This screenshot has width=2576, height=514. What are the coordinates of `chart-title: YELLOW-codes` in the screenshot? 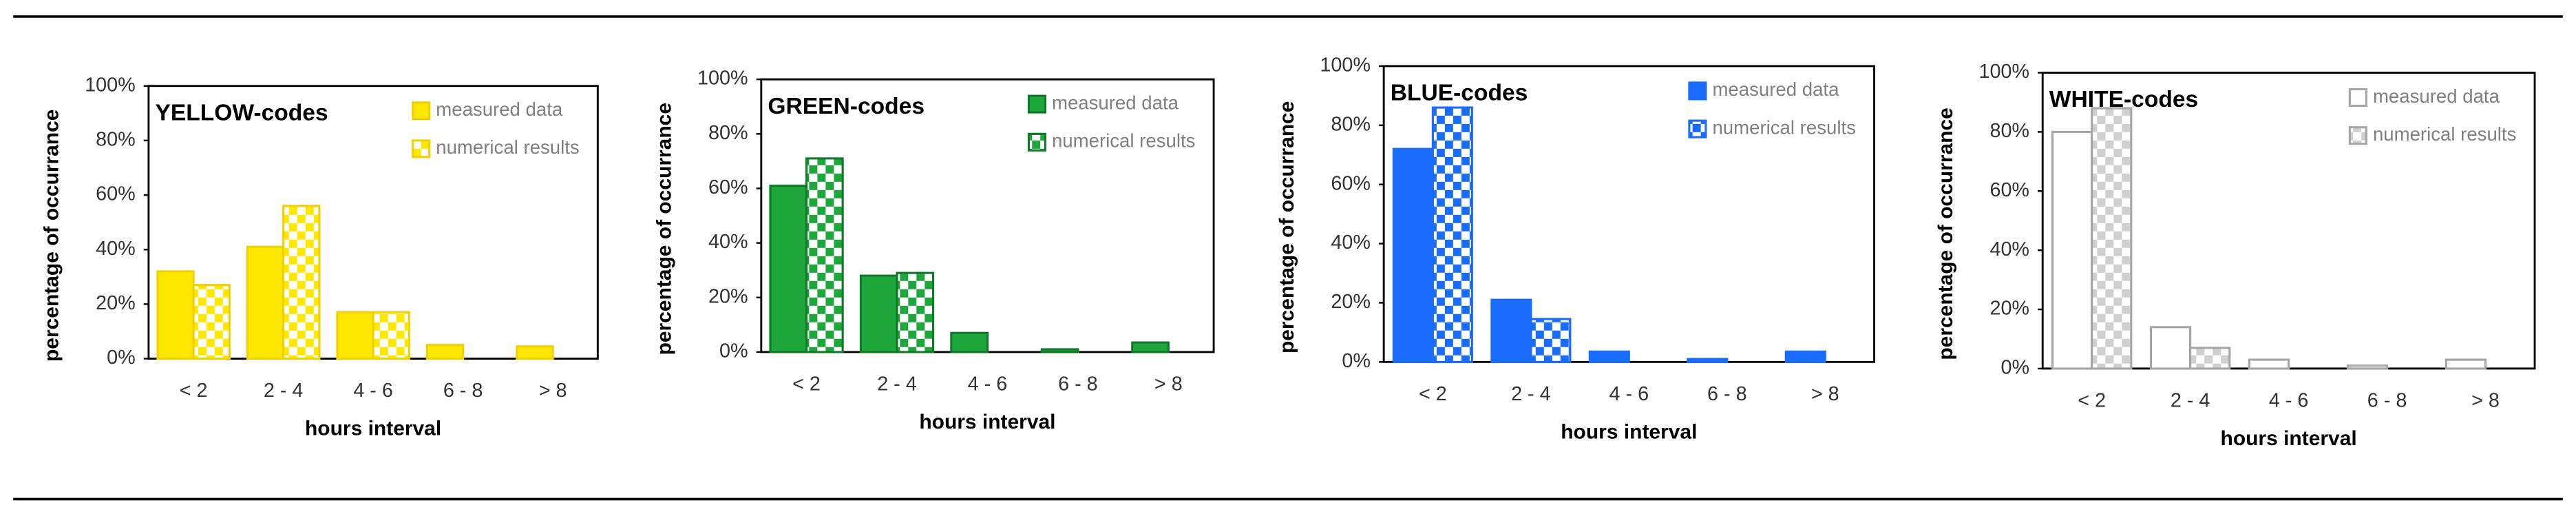 It's located at (242, 112).